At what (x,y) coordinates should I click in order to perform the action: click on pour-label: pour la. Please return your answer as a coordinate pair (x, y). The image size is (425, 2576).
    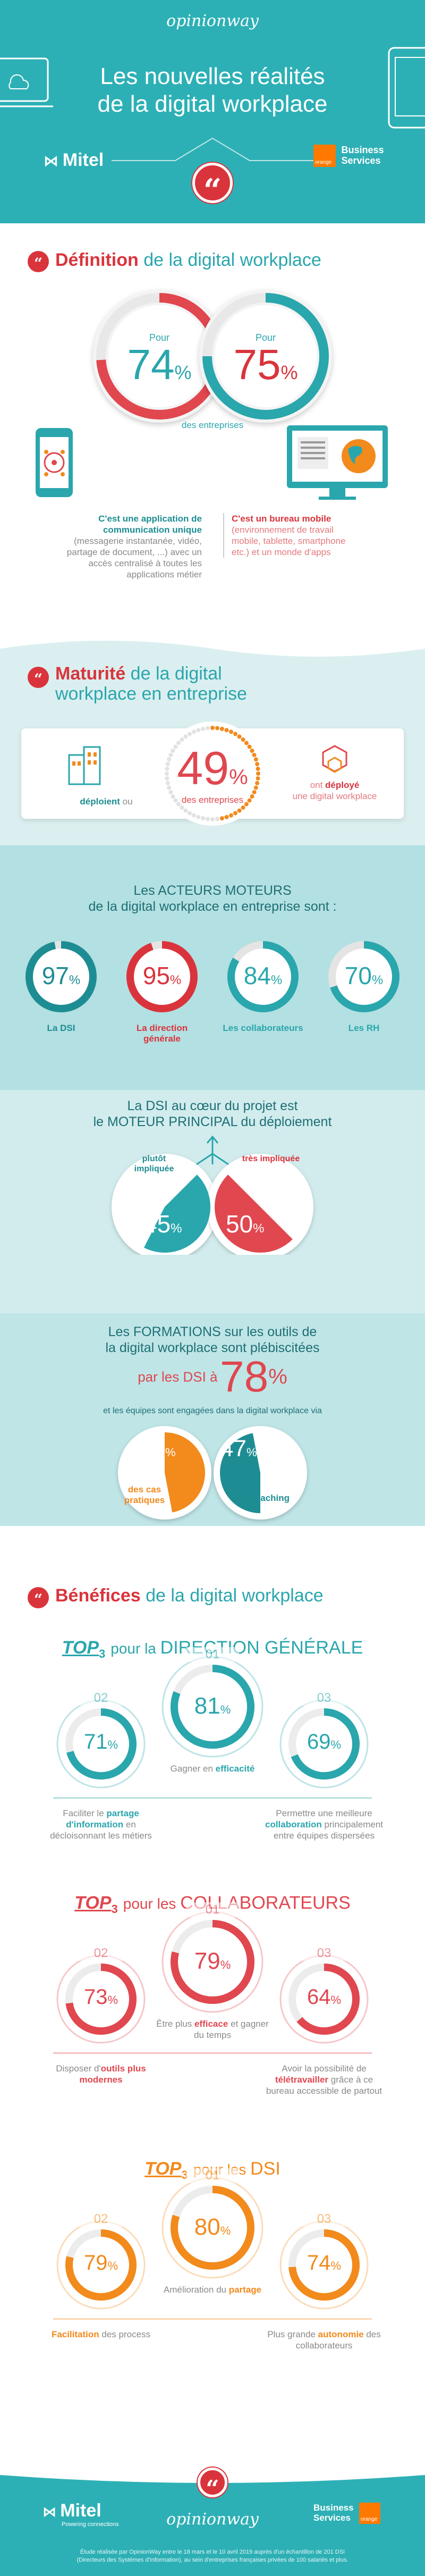
    Looking at the image, I should click on (135, 1648).